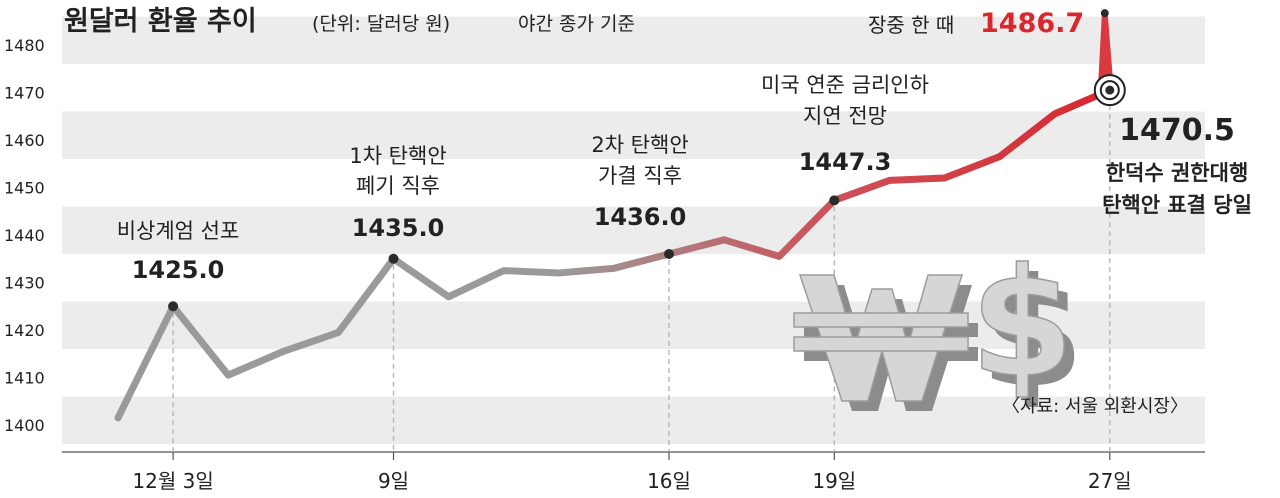 The height and width of the screenshot is (498, 1280). I want to click on y-tick-label: 1440, so click(24, 235).